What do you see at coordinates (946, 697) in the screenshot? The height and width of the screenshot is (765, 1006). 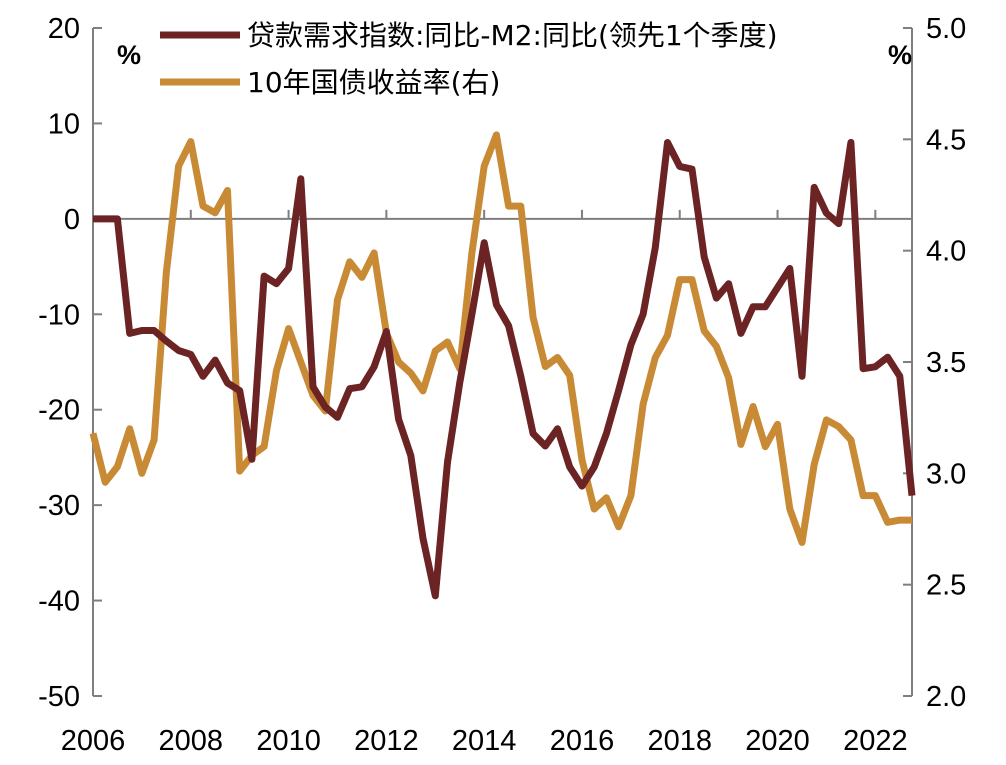 I see `right-tick-label: 2.0` at bounding box center [946, 697].